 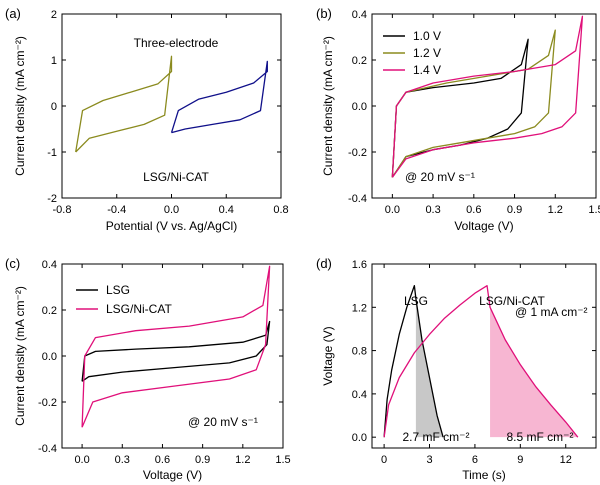 What do you see at coordinates (520, 460) in the screenshot?
I see `x-tick-label: 9` at bounding box center [520, 460].